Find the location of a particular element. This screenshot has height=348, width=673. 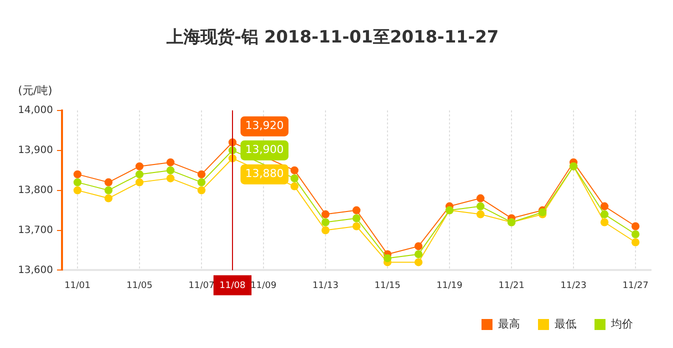

y-tick-label: 13,900 is located at coordinates (35, 150).